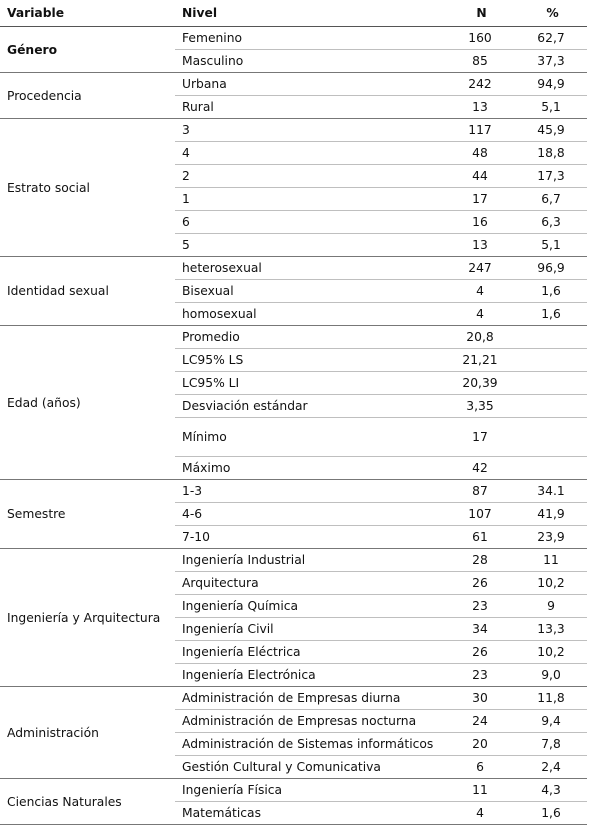 The height and width of the screenshot is (831, 589). I want to click on nivel-cell: Femenino, so click(310, 38).